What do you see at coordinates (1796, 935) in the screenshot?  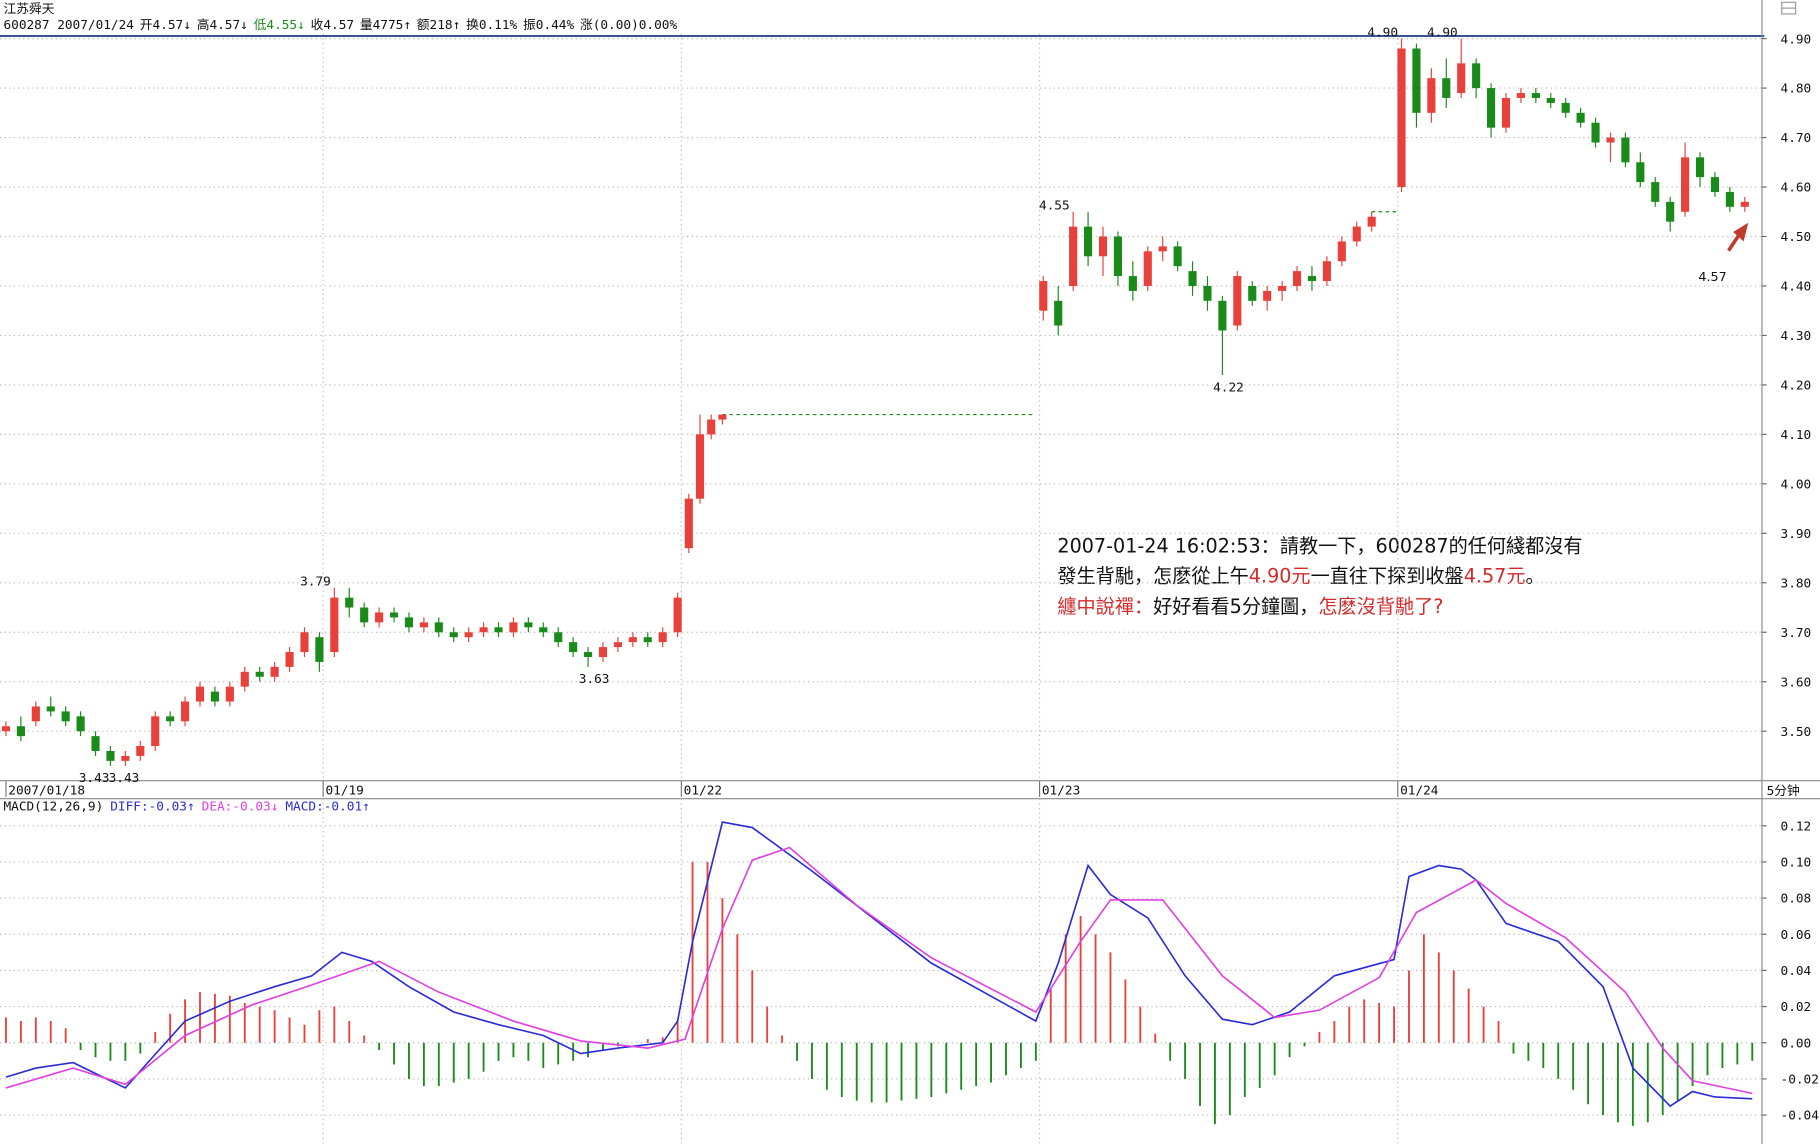 I see `y-tick-label: 0.06` at bounding box center [1796, 935].